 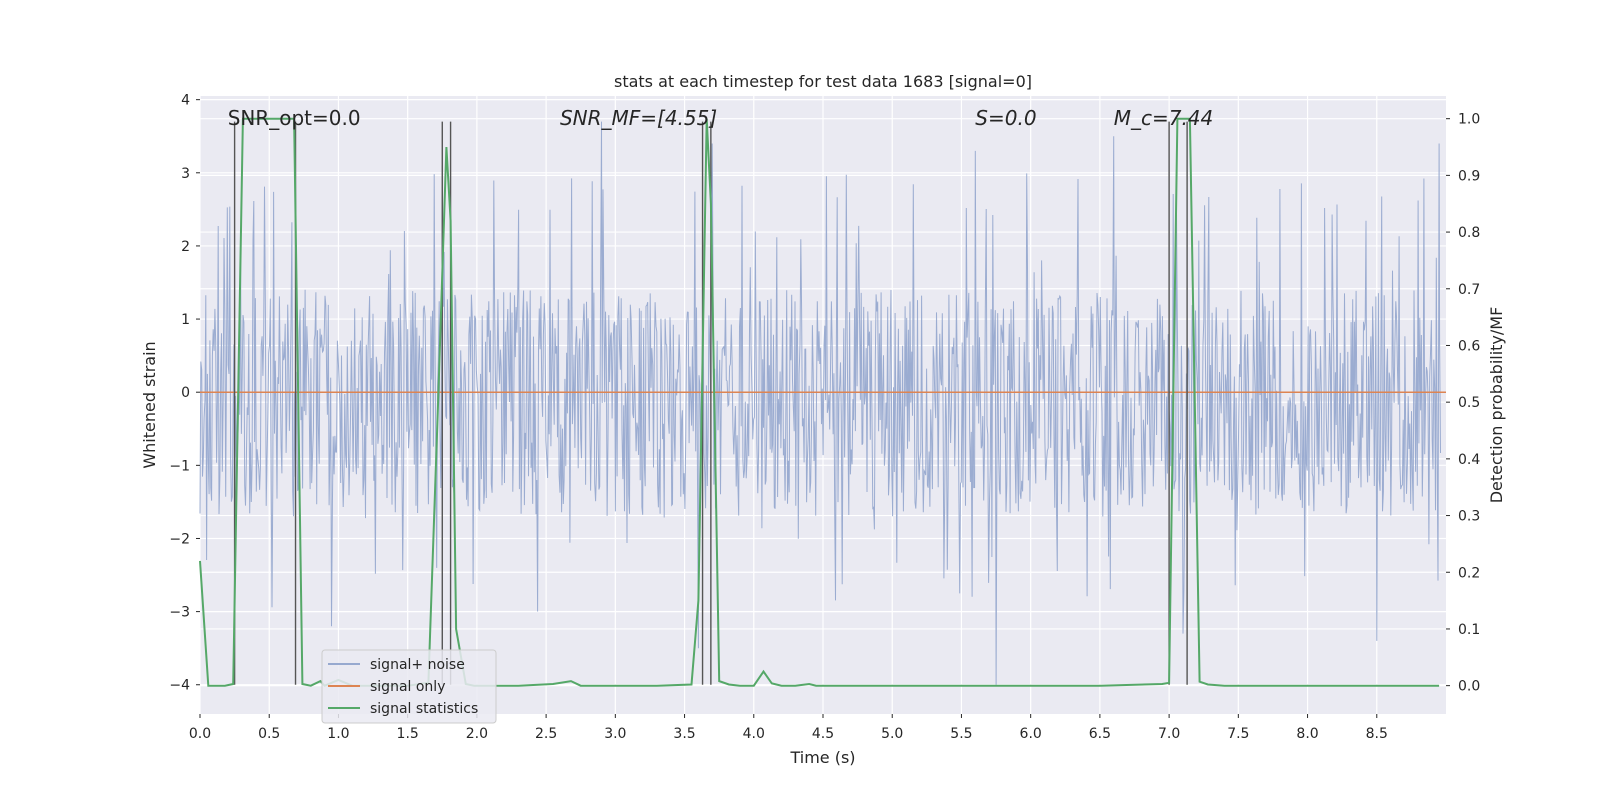 What do you see at coordinates (179, 466) in the screenshot?
I see `y-tick-label: −1` at bounding box center [179, 466].